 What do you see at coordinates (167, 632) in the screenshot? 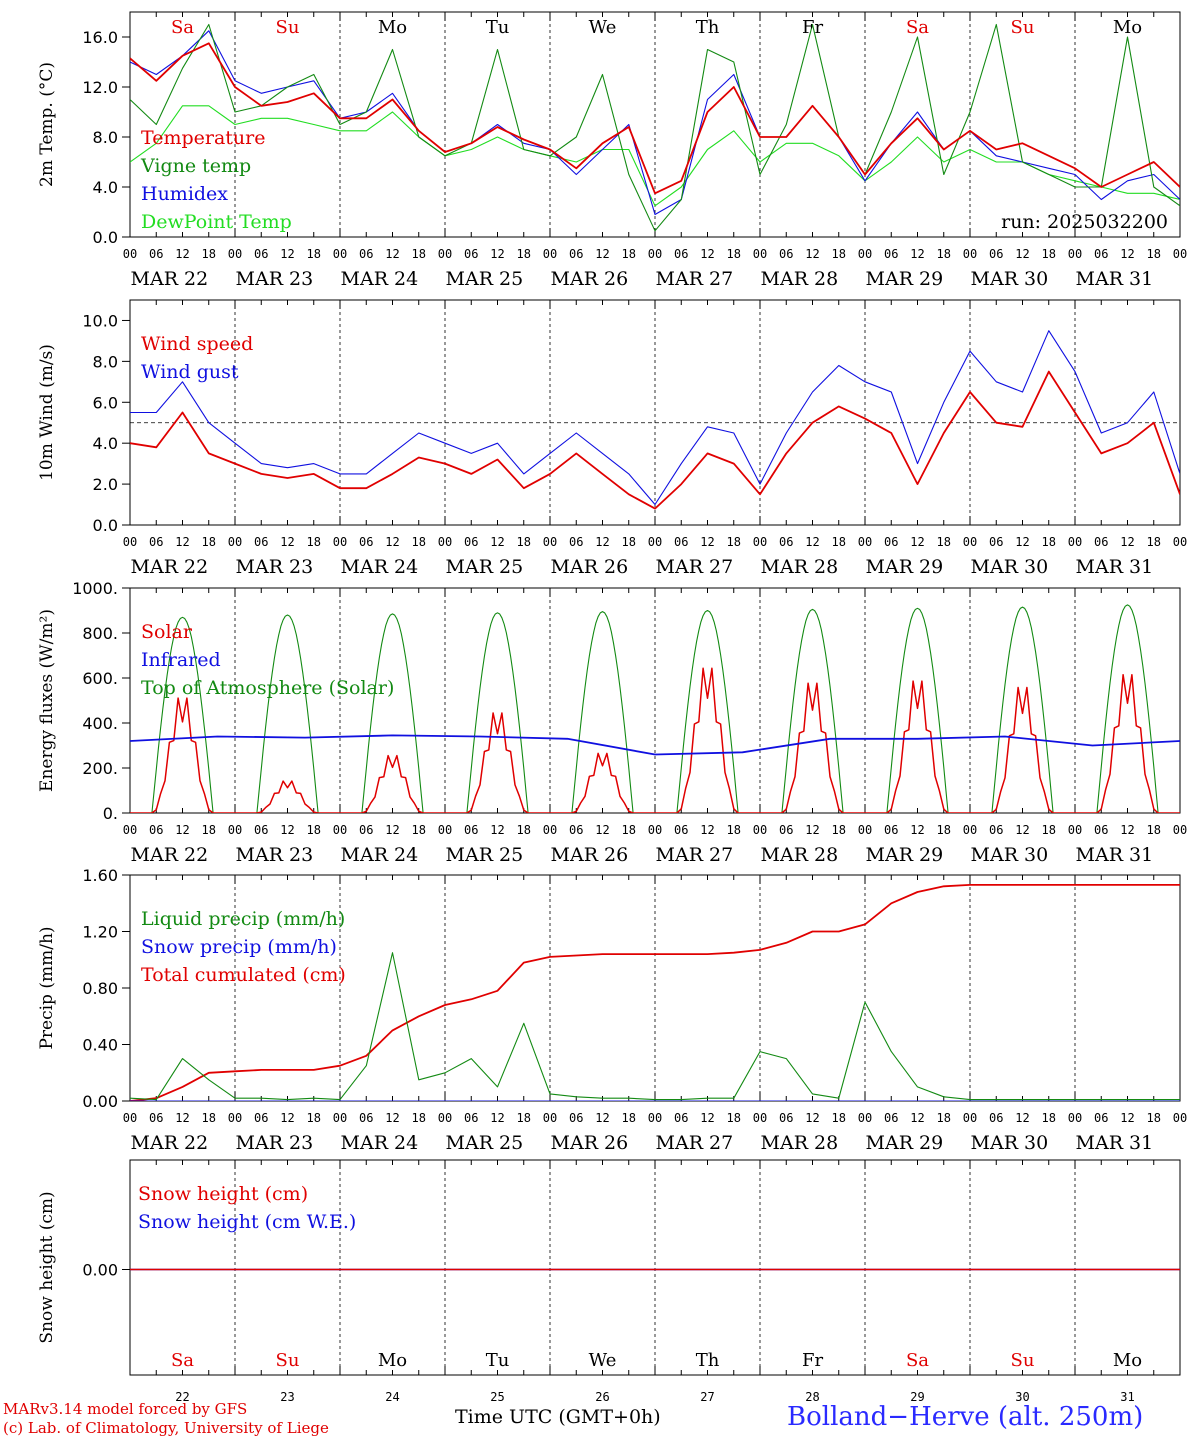
I see `legend-entry: Solar` at bounding box center [167, 632].